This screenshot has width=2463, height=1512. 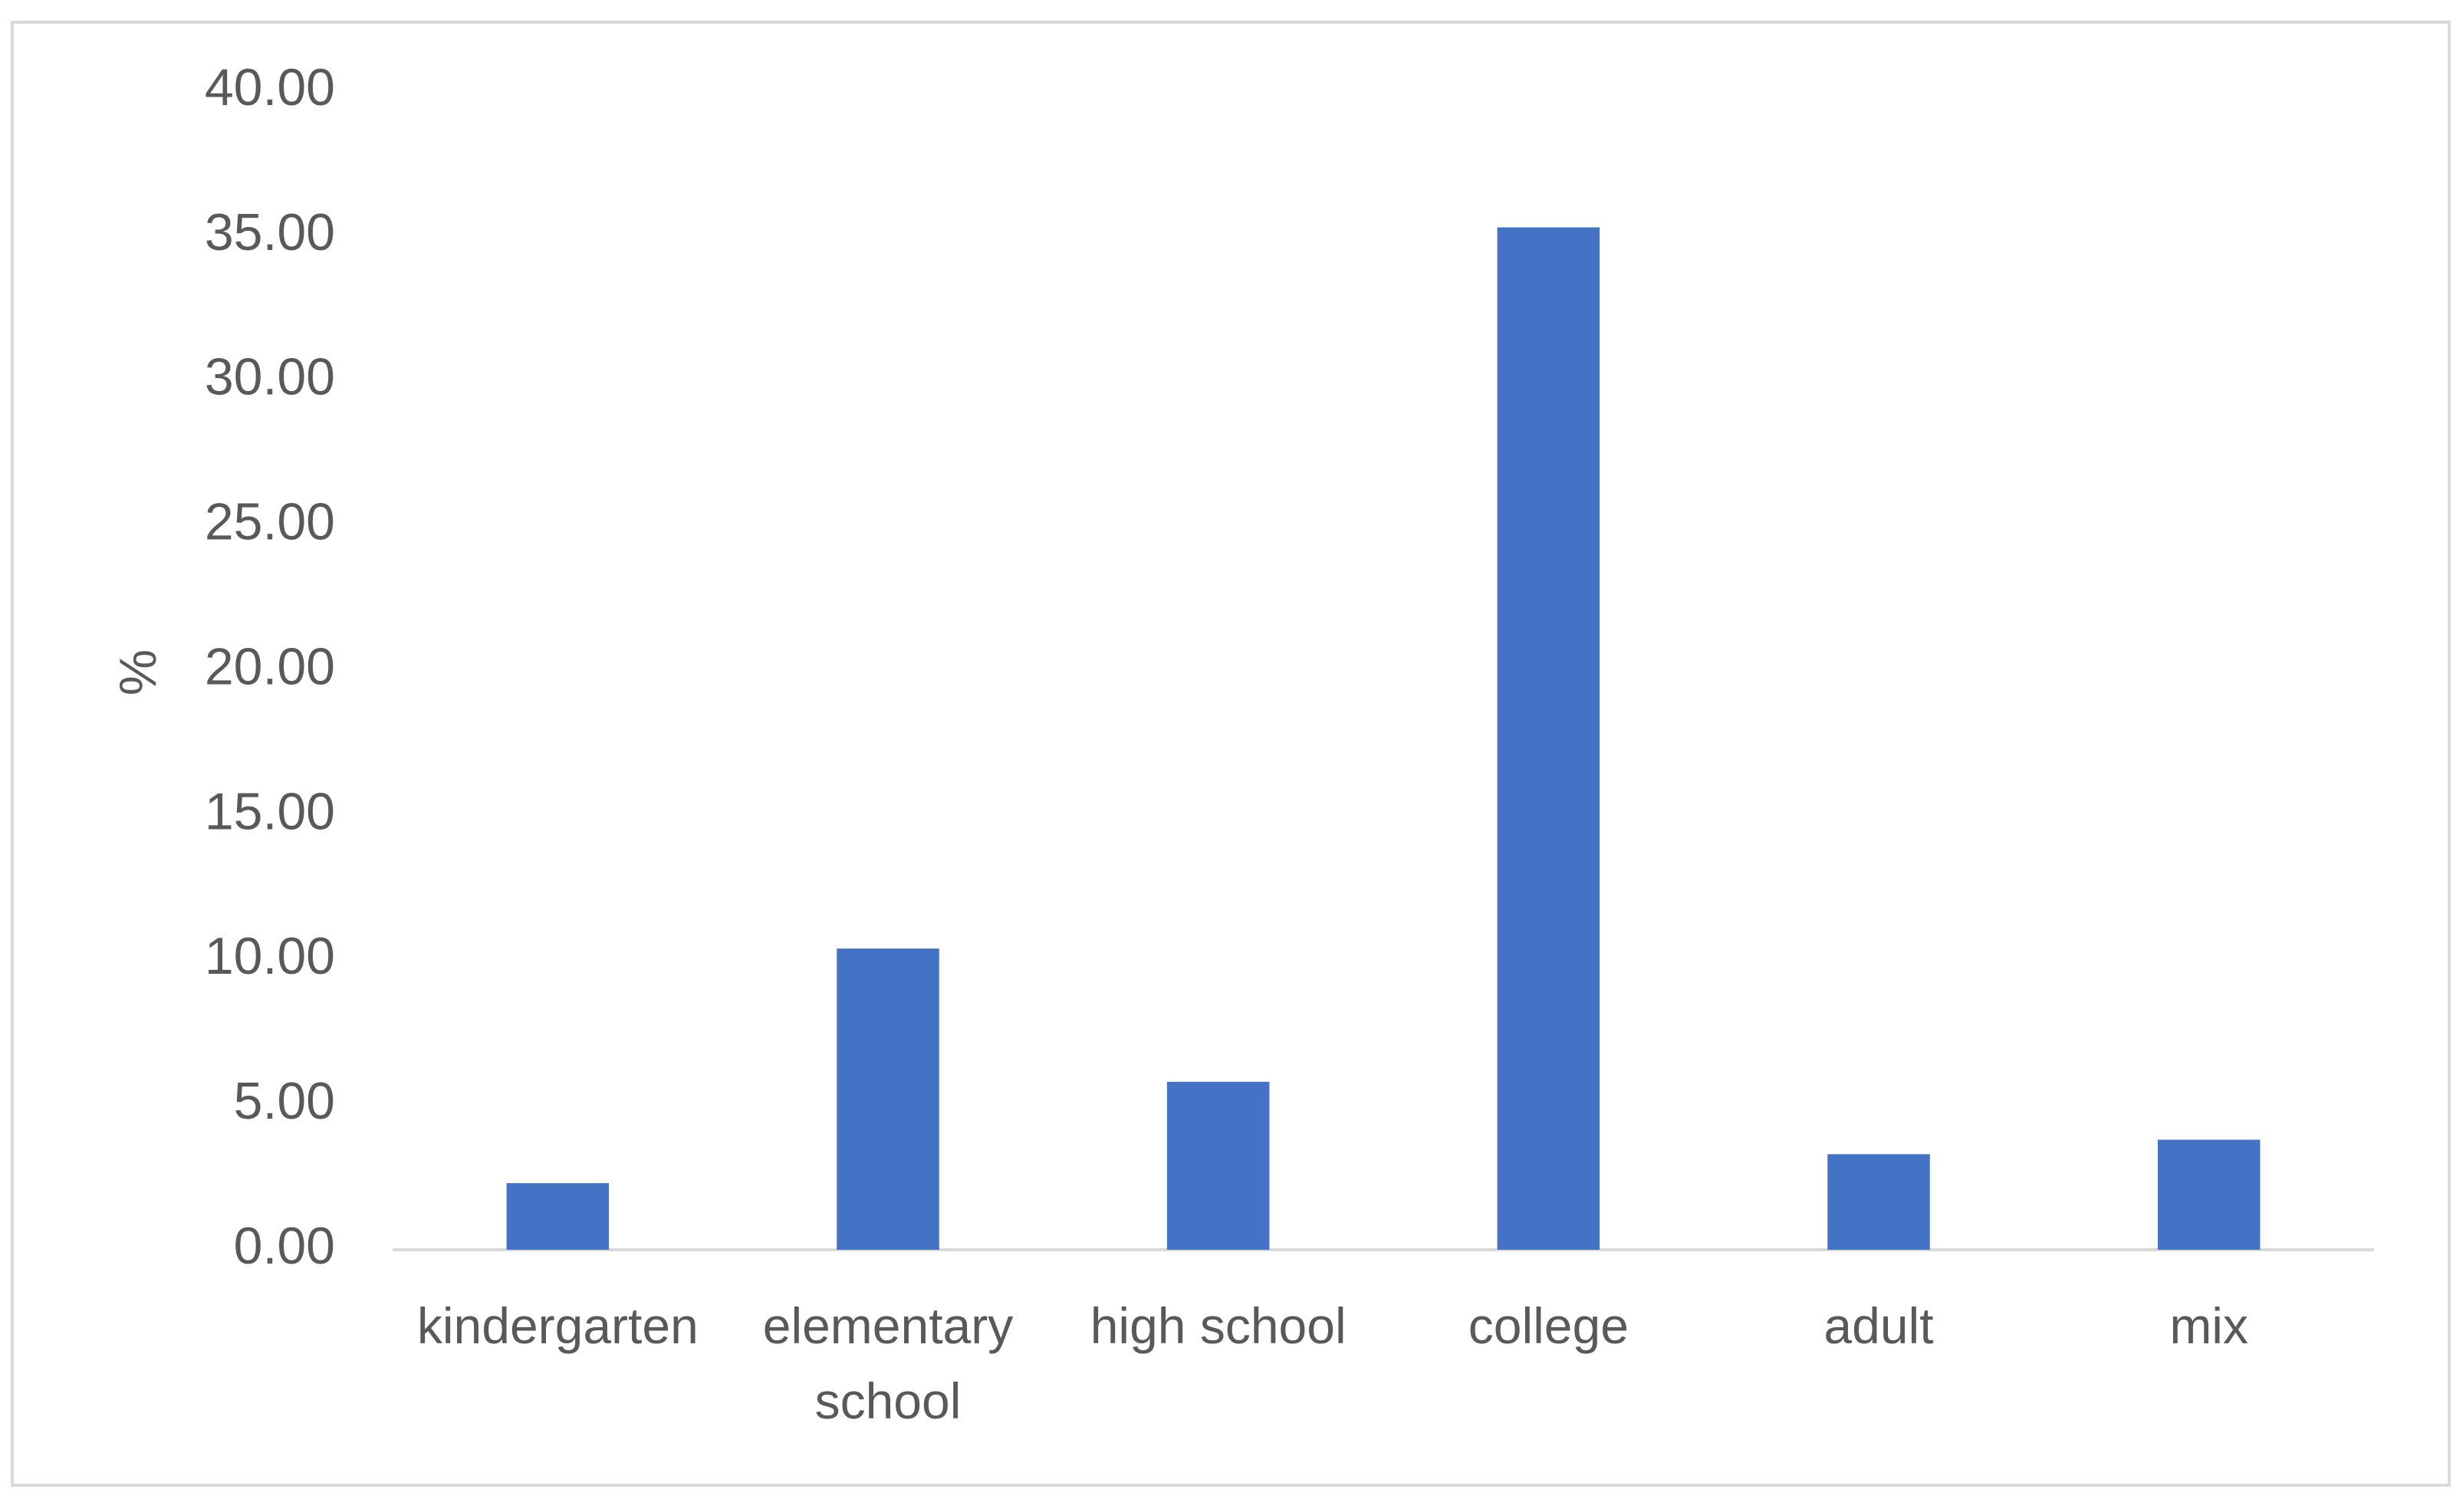 I want to click on y-tick-label: 30.00, so click(x=270, y=377).